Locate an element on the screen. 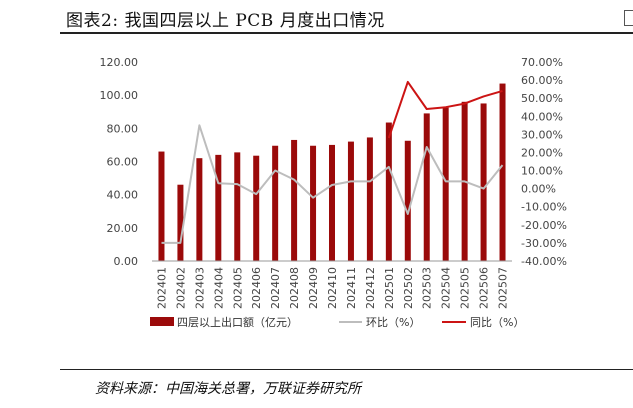 The width and height of the screenshot is (633, 408). x-tick-label: 202408 is located at coordinates (294, 288).